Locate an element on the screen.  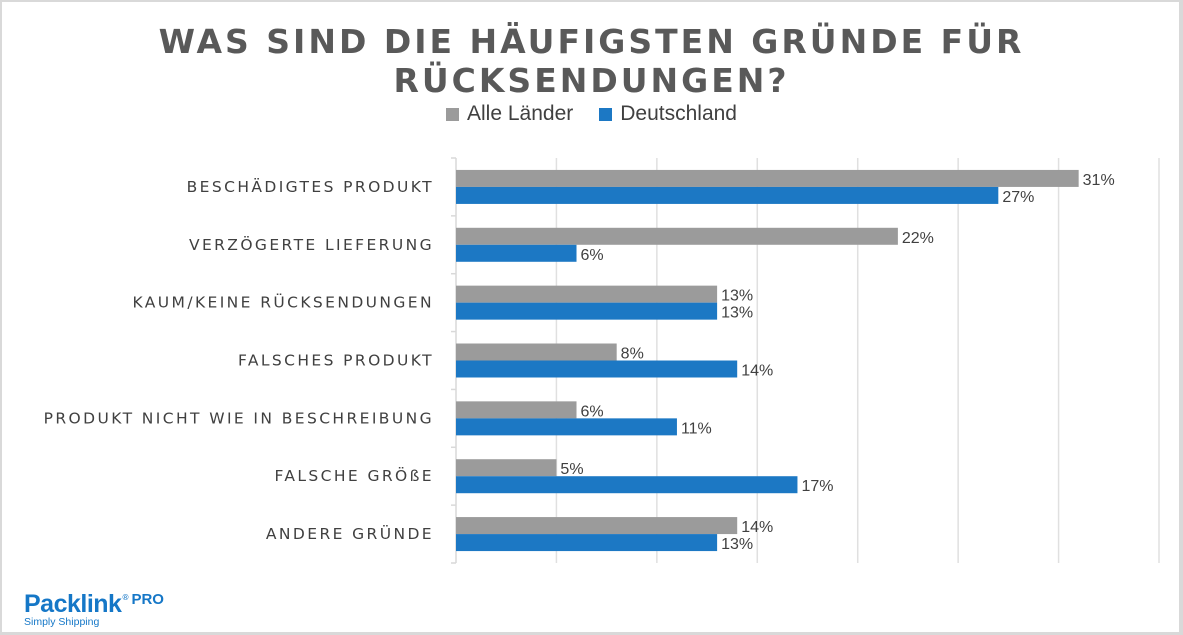
legend-item-deutschland: Deutschland is located at coordinates (668, 114).